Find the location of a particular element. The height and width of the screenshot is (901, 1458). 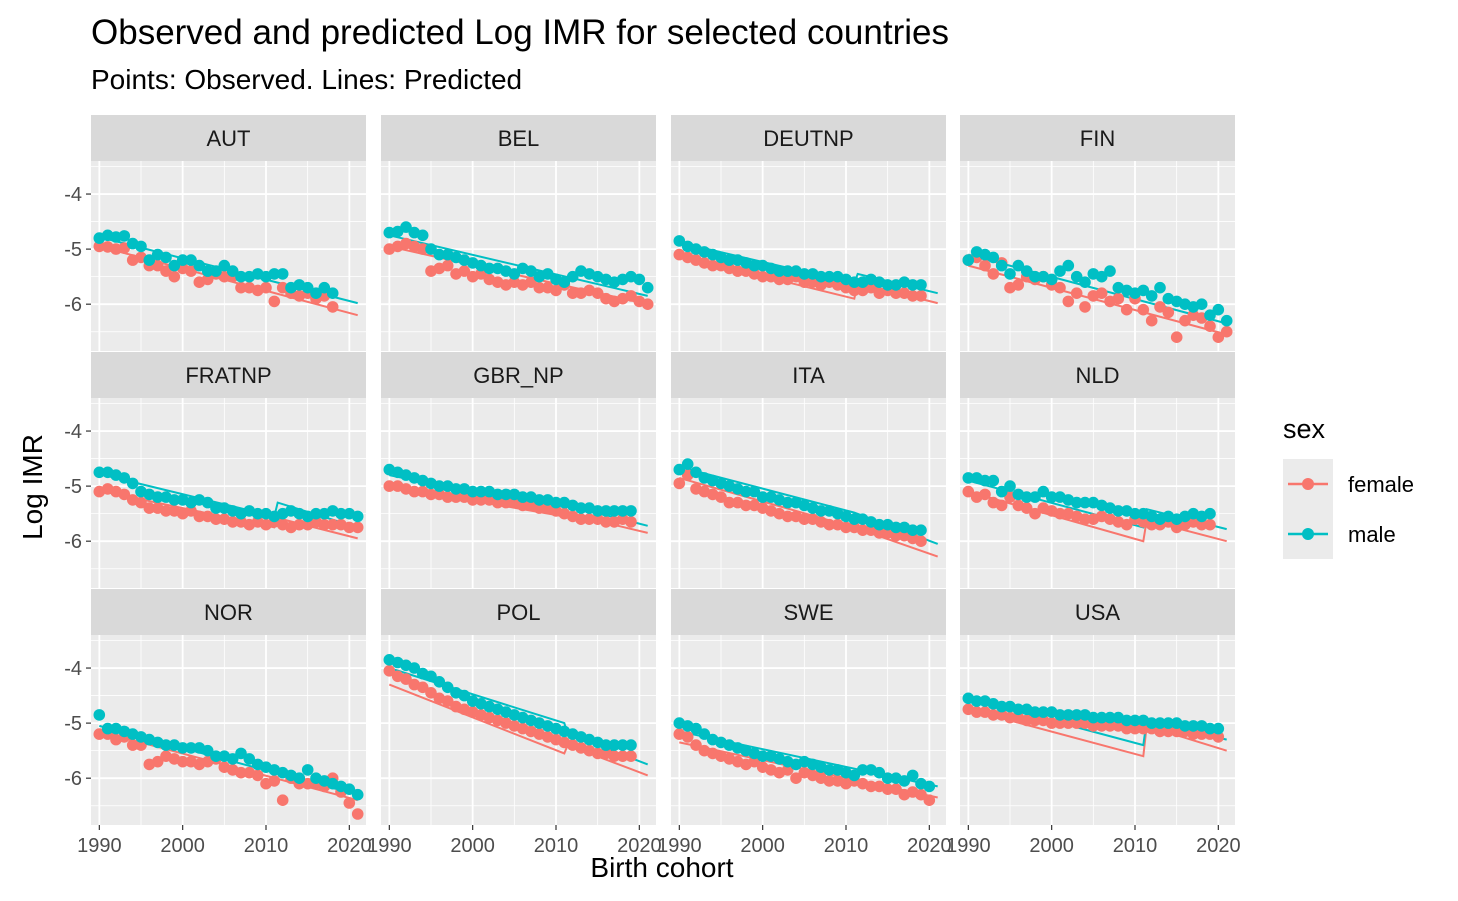

x-tick-label: 2020 is located at coordinates (639, 846).